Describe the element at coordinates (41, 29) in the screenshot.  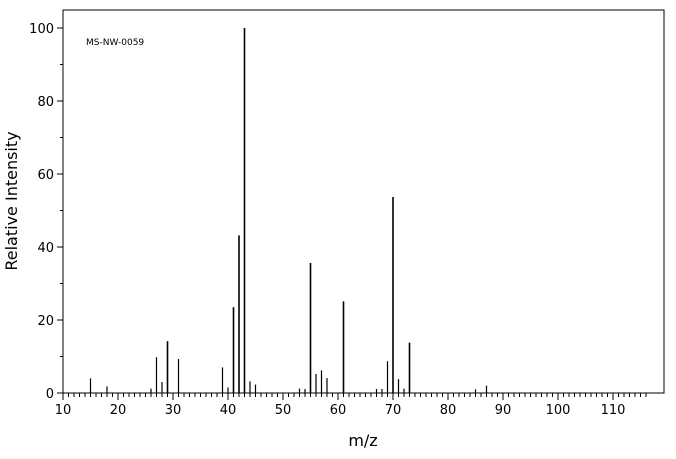
I see `y-tick-label: 100` at that location.